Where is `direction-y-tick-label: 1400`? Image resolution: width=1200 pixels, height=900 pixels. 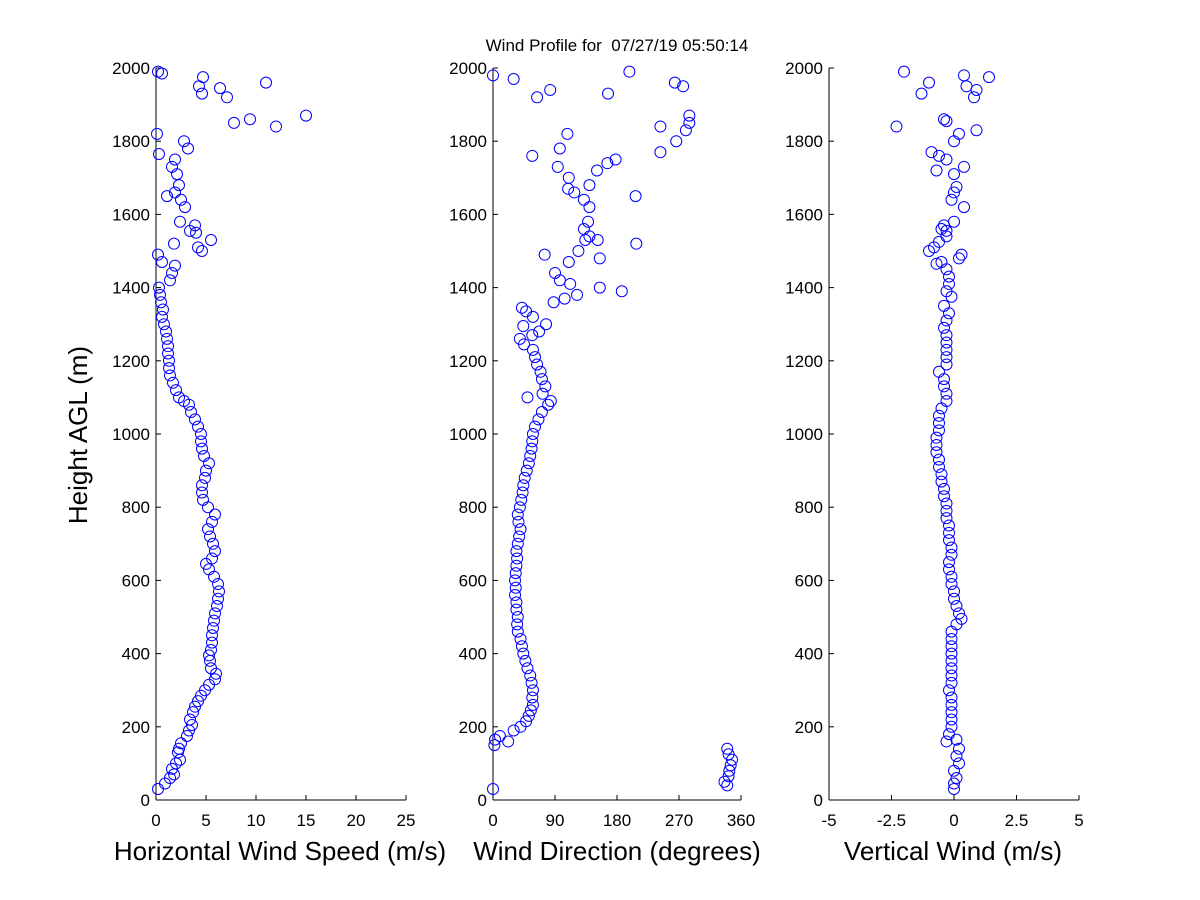 direction-y-tick-label: 1400 is located at coordinates (468, 288).